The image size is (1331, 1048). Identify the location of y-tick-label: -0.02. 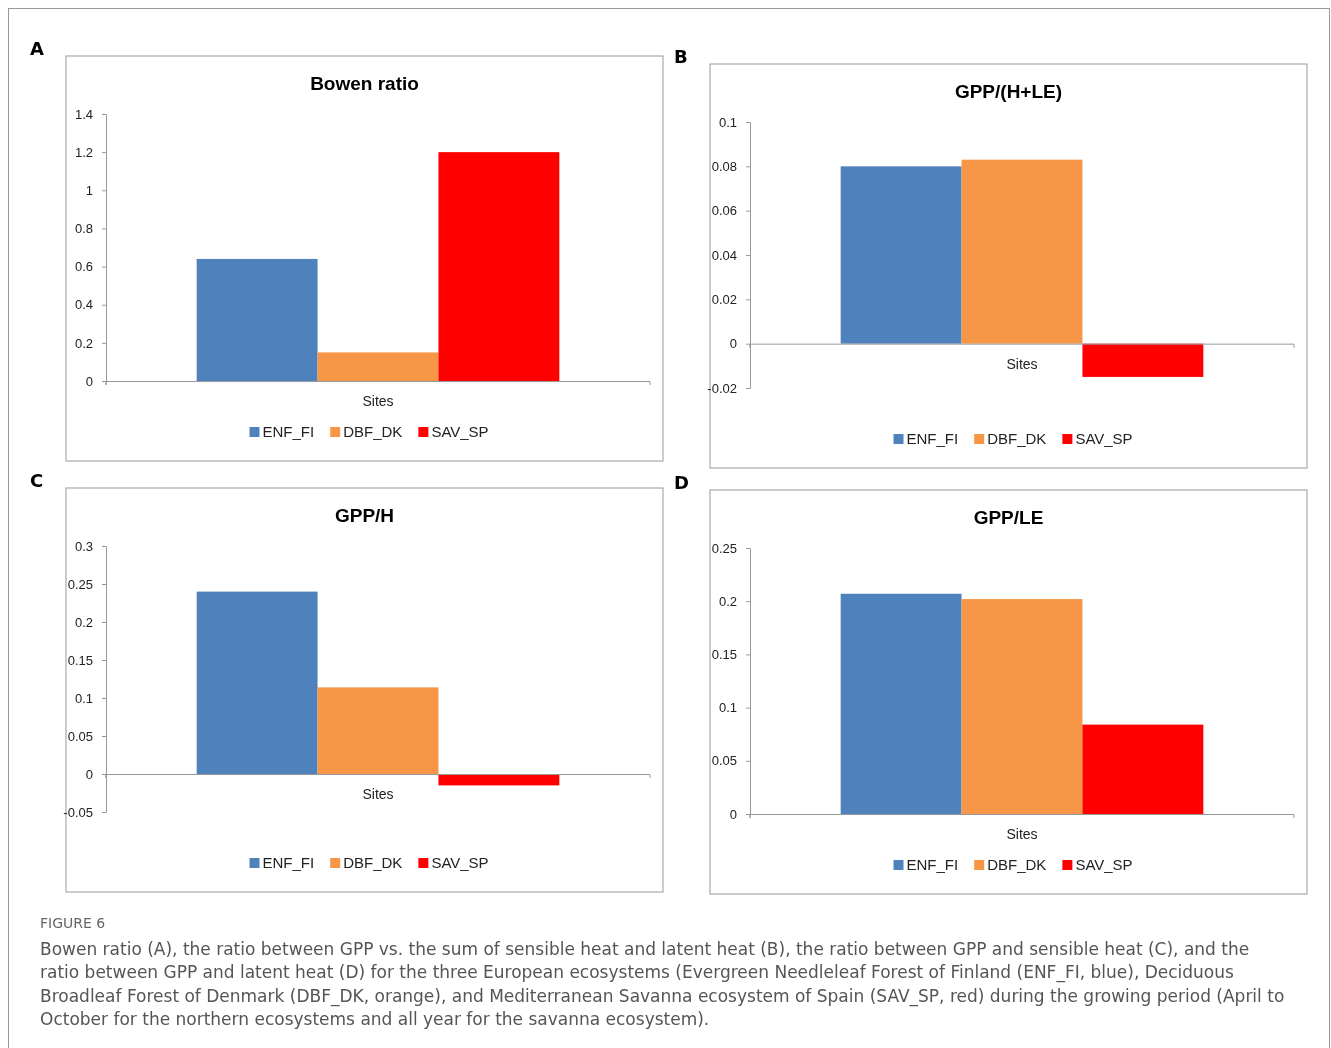
(722, 388).